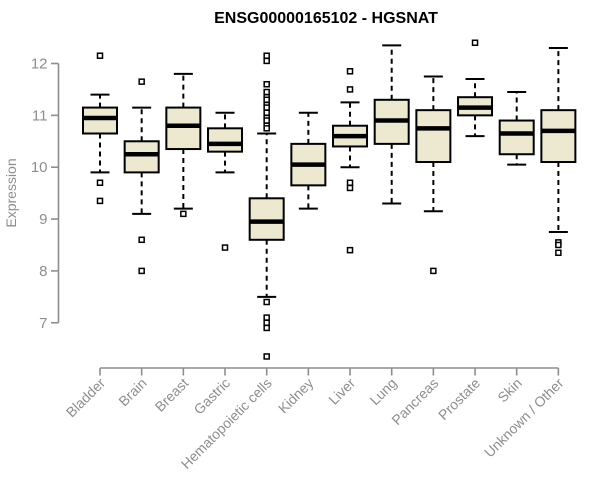 The height and width of the screenshot is (500, 600). I want to click on y-tick-label-11: 11, so click(40, 115).